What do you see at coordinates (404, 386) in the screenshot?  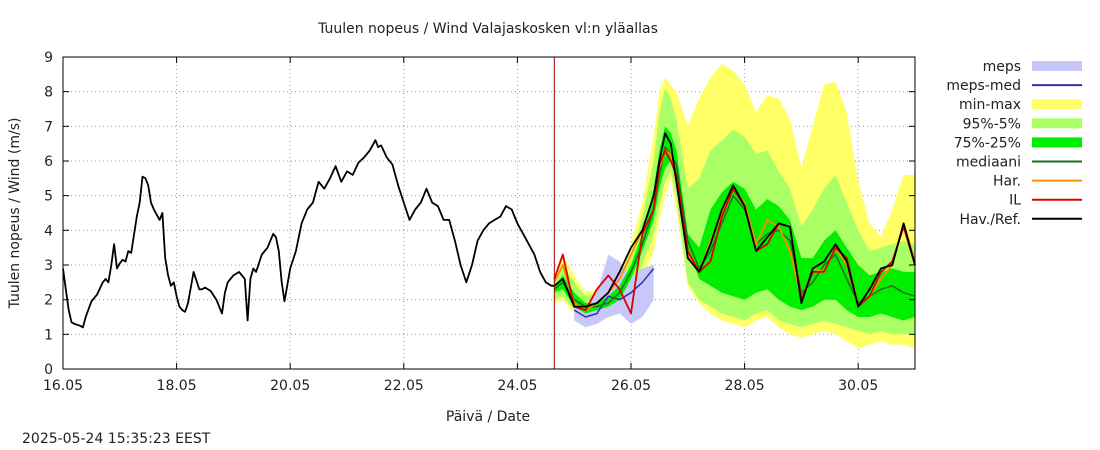 I see `x-tick-label: 22.05` at bounding box center [404, 386].